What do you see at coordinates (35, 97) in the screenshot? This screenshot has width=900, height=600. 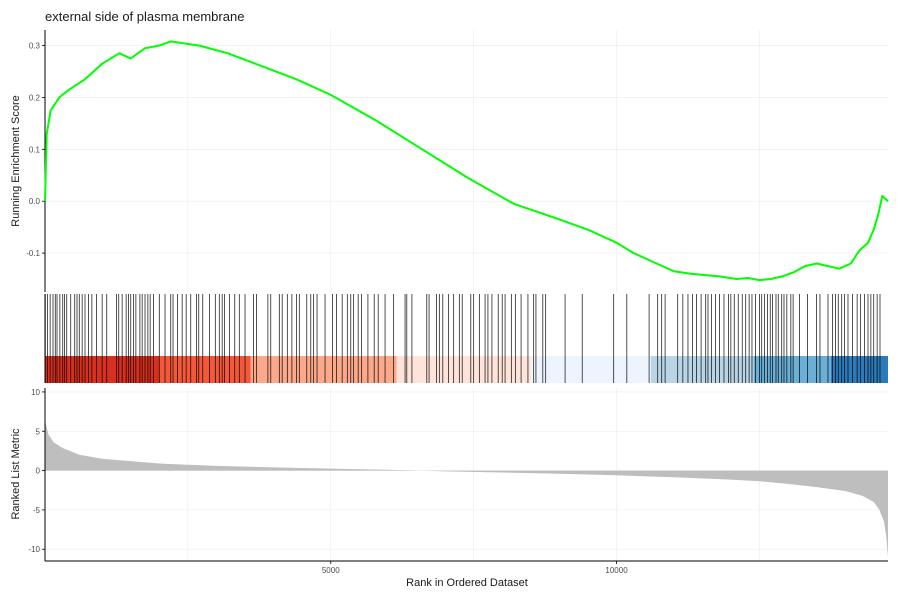 I see `running-score-y-tick-label: 0.2` at bounding box center [35, 97].